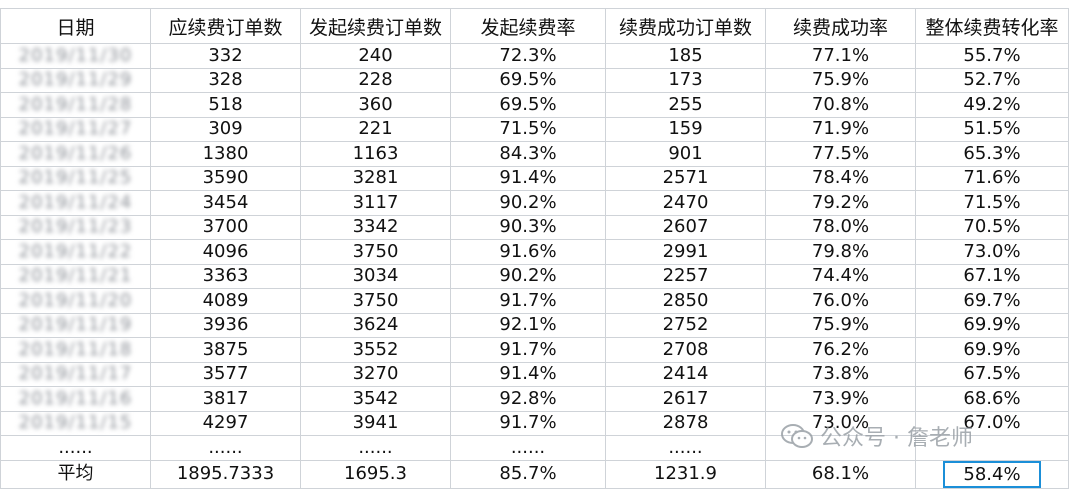 This screenshot has height=489, width=1080. What do you see at coordinates (840, 129) in the screenshot?
I see `cell: 71.9%` at bounding box center [840, 129].